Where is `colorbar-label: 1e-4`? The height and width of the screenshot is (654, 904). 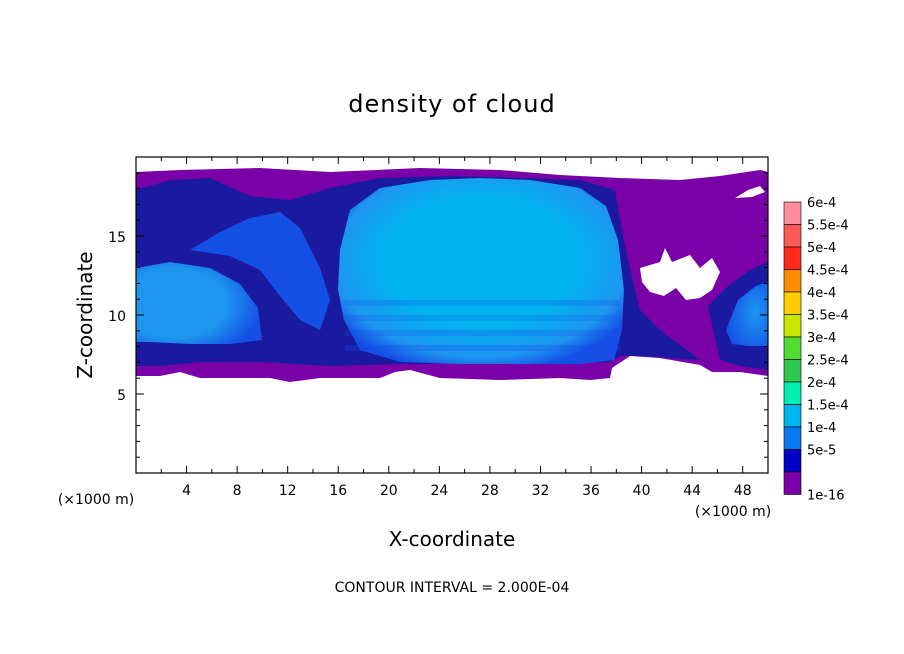 colorbar-label: 1e-4 is located at coordinates (821, 428).